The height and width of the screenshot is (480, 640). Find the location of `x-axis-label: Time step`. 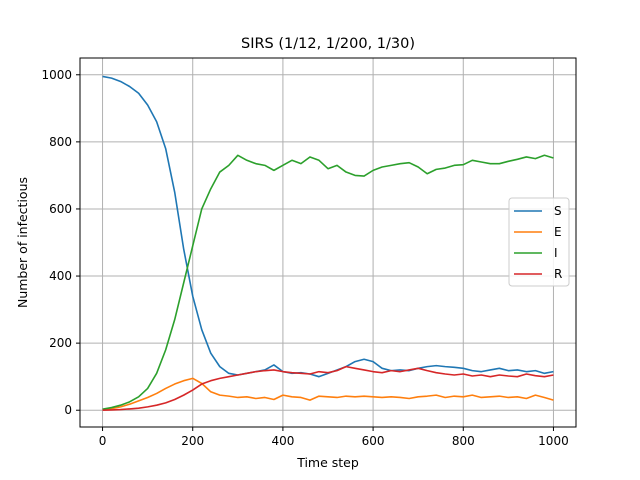

x-axis-label: Time step is located at coordinates (327, 462).